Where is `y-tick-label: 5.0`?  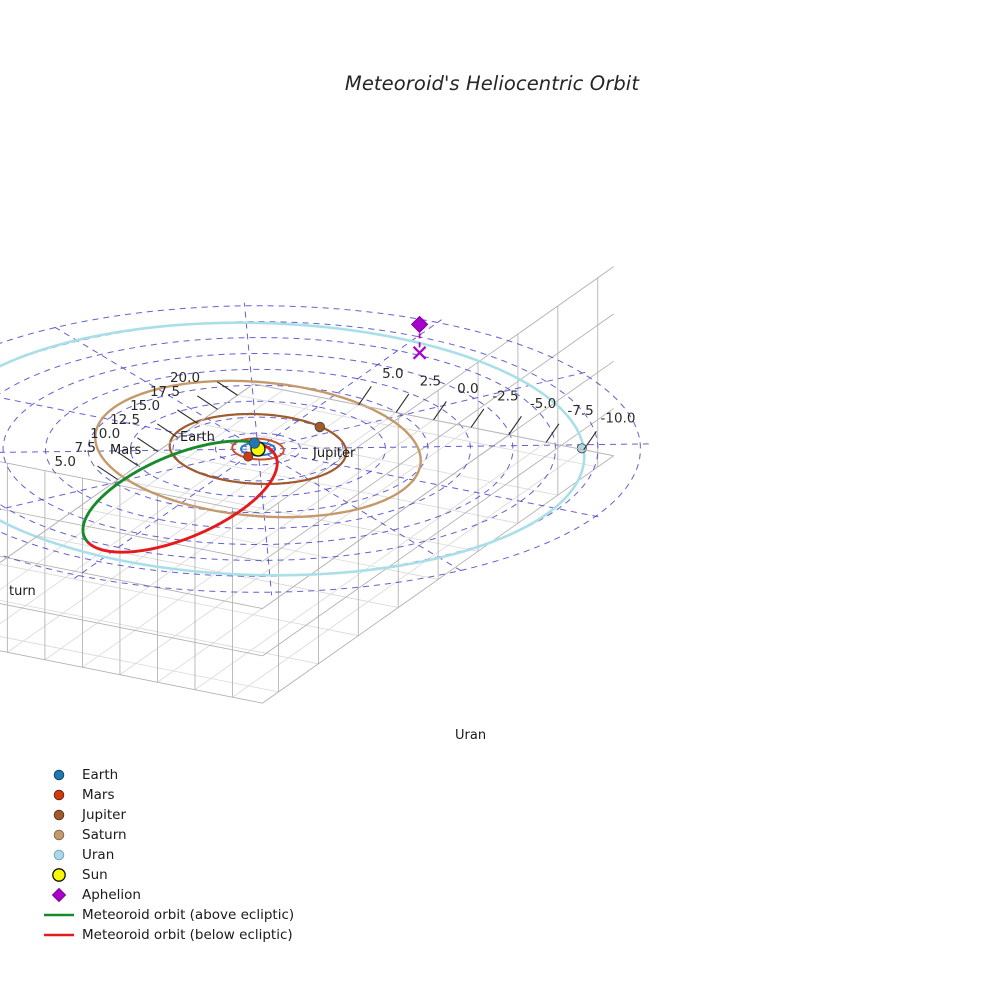
y-tick-label: 5.0 is located at coordinates (392, 374).